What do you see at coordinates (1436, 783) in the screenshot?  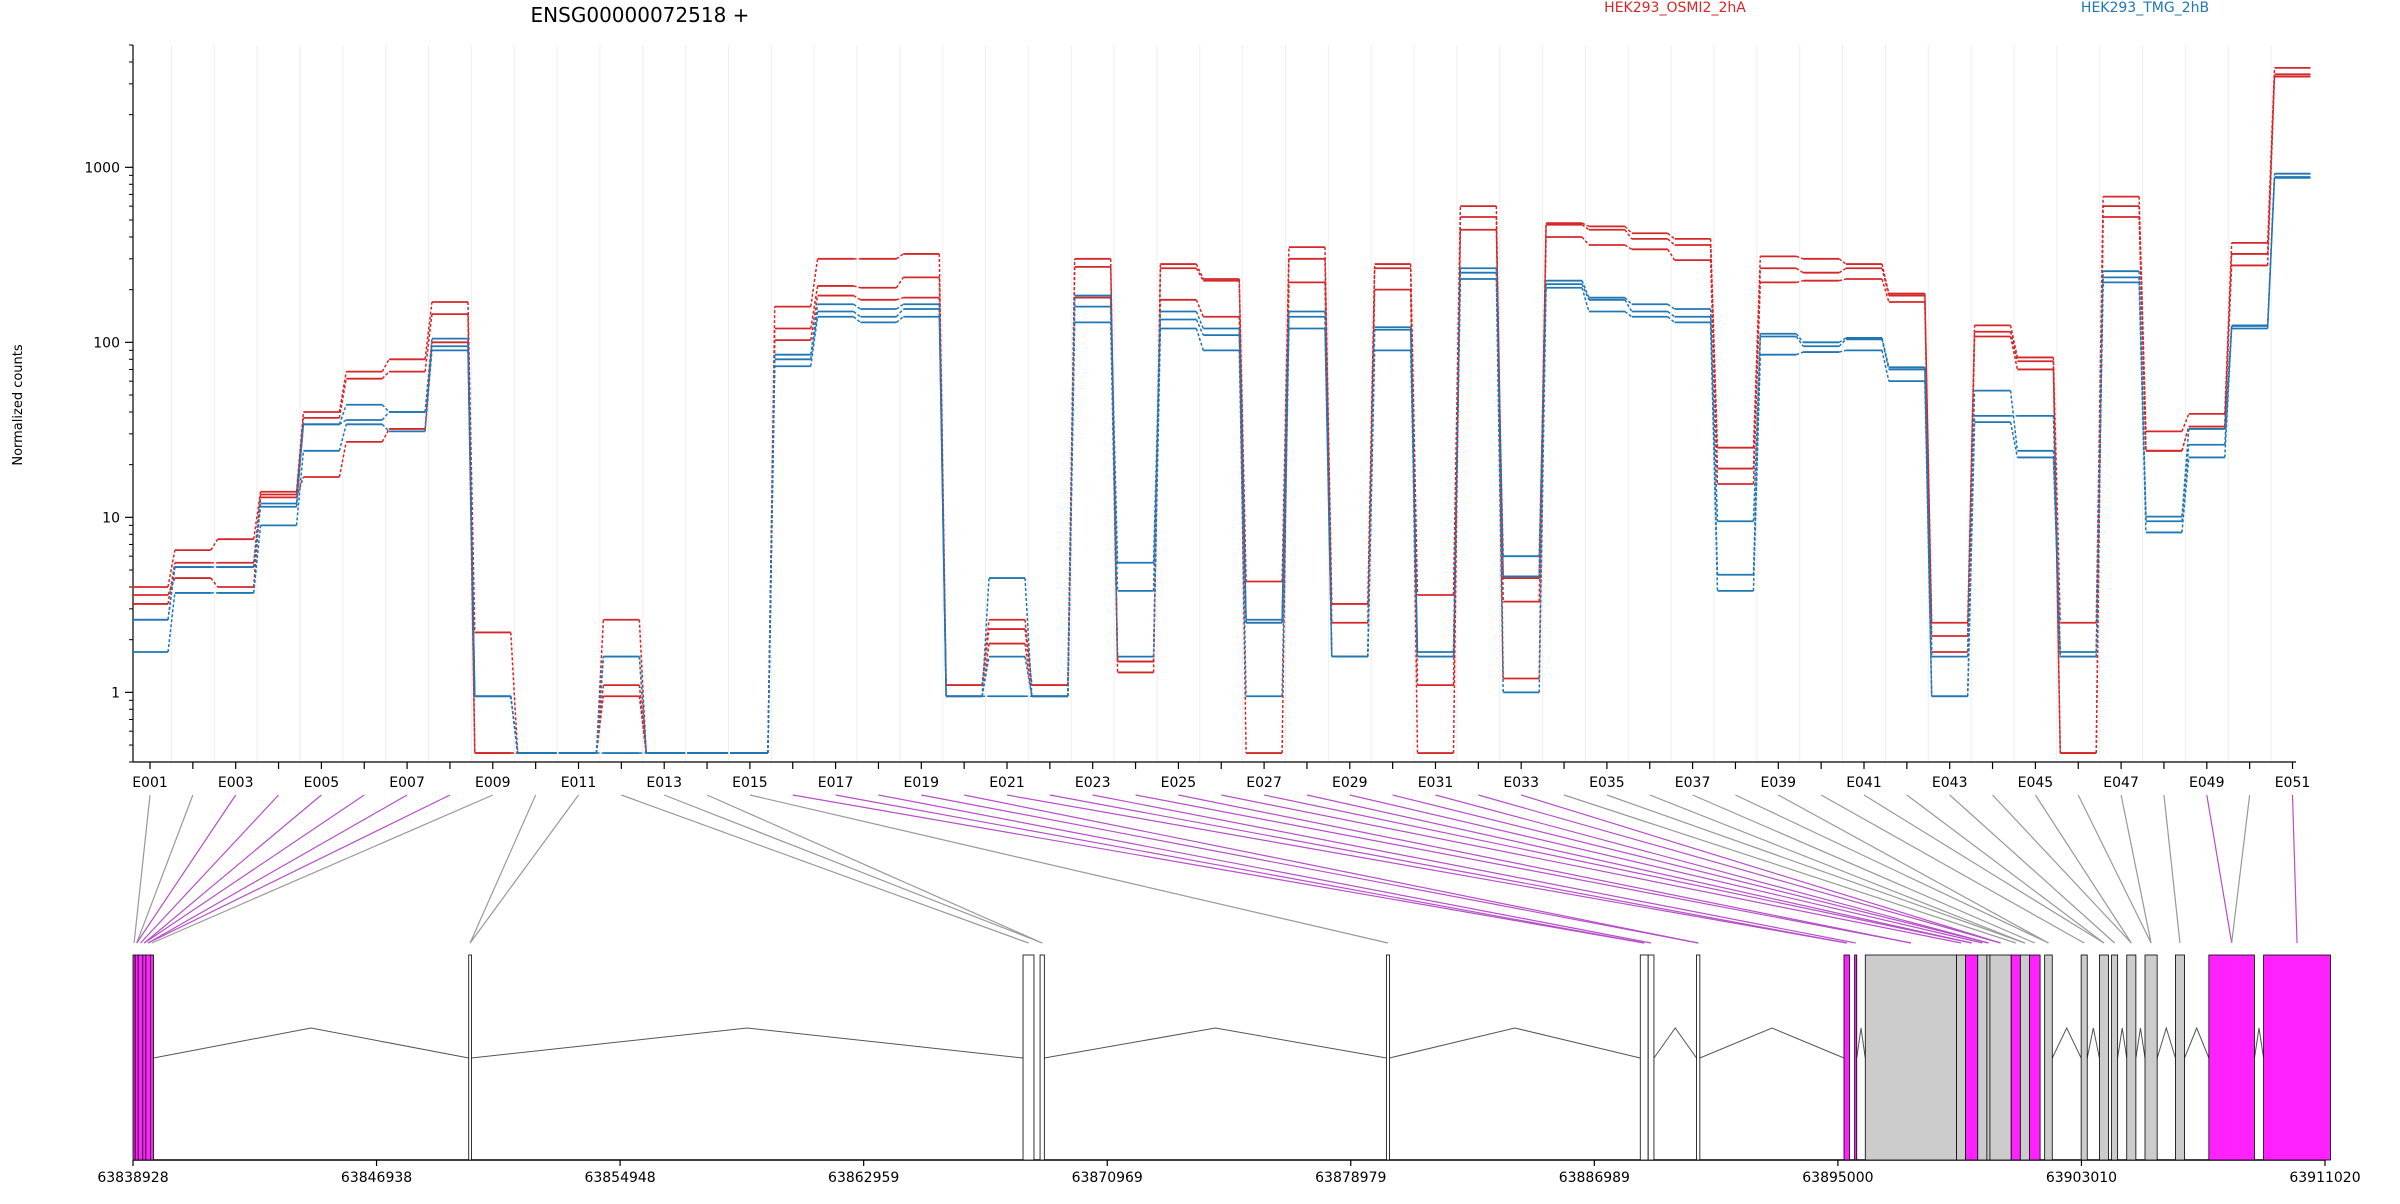 I see `x-tick-label: E031` at bounding box center [1436, 783].